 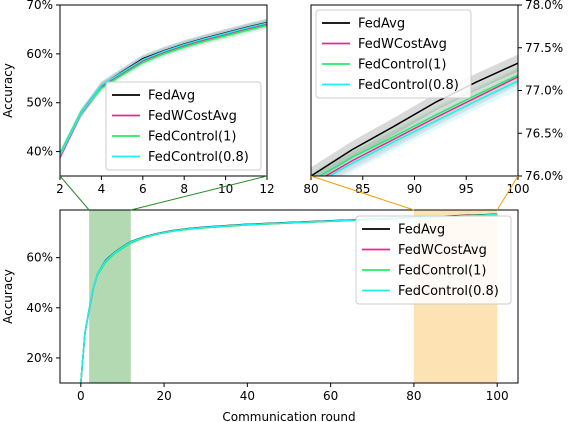 What do you see at coordinates (163, 396) in the screenshot?
I see `x-tick-label: 20` at bounding box center [163, 396].